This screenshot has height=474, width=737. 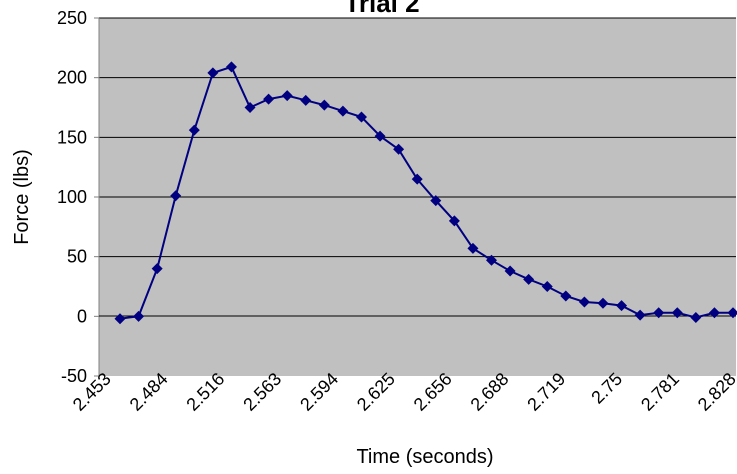 What do you see at coordinates (22, 197) in the screenshot?
I see `y-axis-title: Force (lbs)` at bounding box center [22, 197].